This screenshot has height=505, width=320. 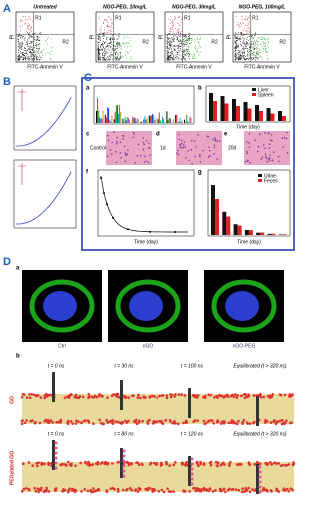 What do you see at coordinates (248, 127) in the screenshot?
I see `x-axis-label: Time (day)` at bounding box center [248, 127].